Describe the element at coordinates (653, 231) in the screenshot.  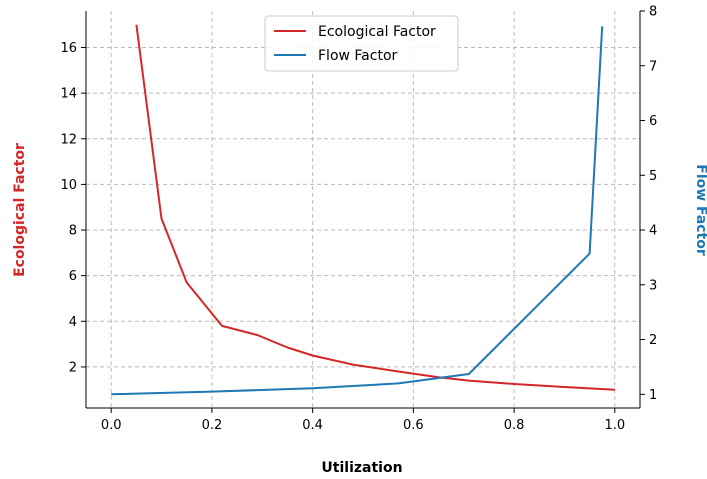
I see `y-right-tick-label: 4` at that location.